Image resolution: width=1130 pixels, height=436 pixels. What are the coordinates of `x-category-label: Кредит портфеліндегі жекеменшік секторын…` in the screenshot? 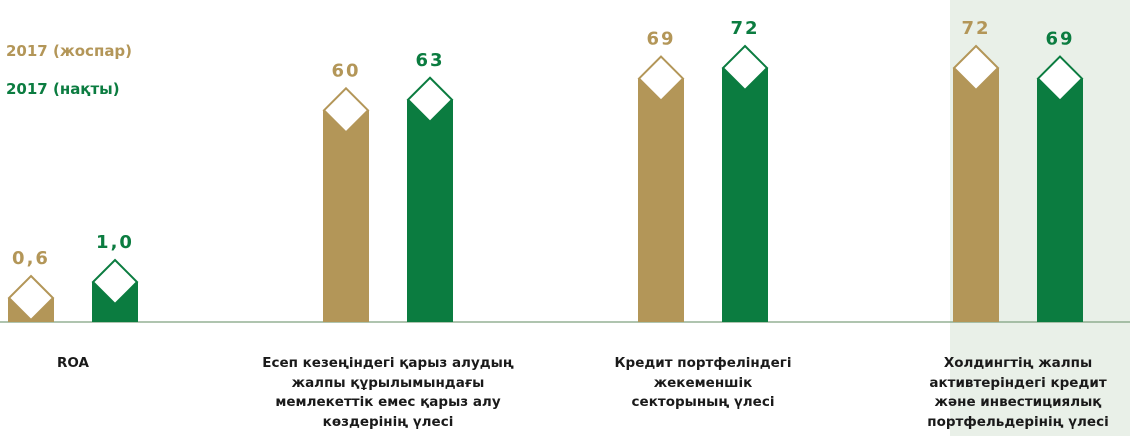 It's located at (703, 382).